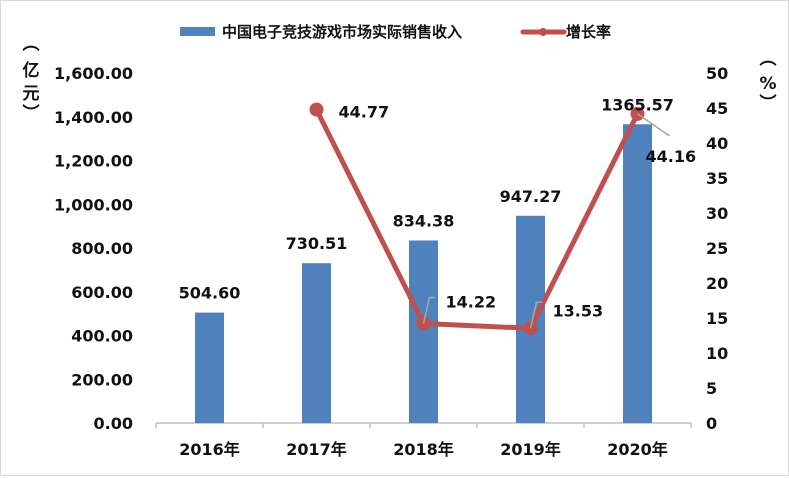  What do you see at coordinates (424, 220) in the screenshot?
I see `bar-value-label: 834.38` at bounding box center [424, 220].